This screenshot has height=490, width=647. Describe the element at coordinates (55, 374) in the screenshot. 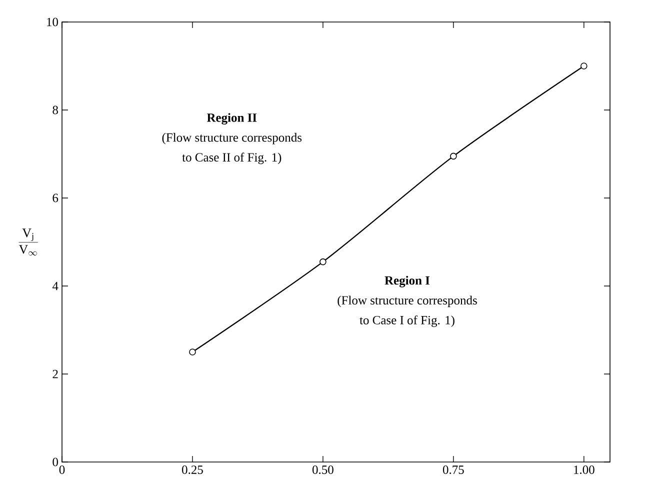

I see `y-tick-label: 2` at that location.